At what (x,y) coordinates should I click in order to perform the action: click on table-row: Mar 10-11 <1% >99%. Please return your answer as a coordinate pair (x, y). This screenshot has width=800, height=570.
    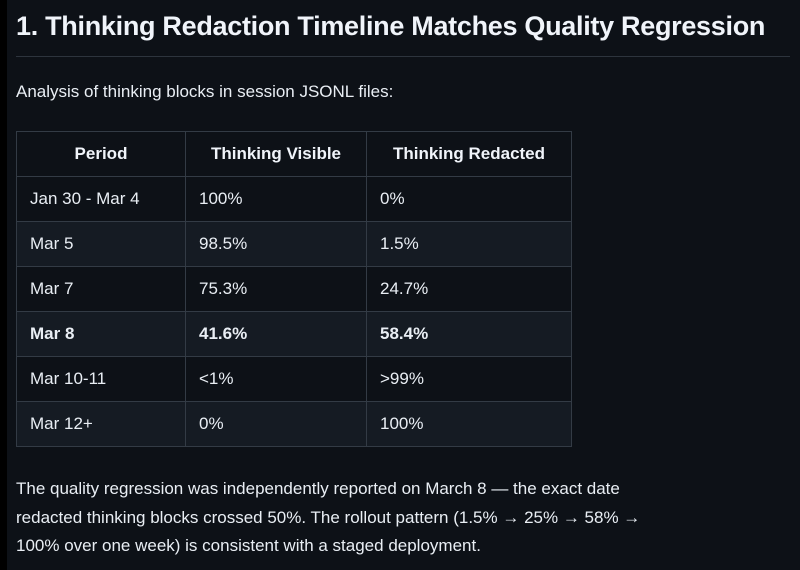
    Looking at the image, I should click on (294, 379).